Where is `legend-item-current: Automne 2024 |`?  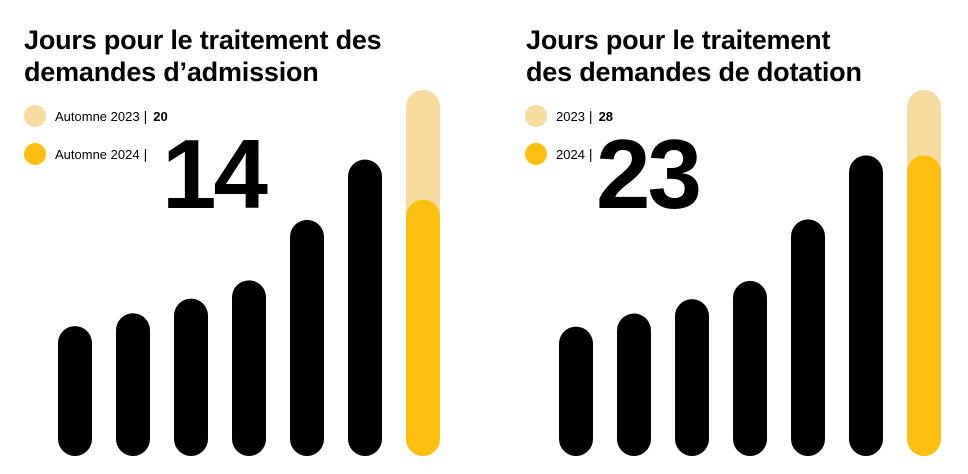 legend-item-current: Automne 2024 | is located at coordinates (85, 154).